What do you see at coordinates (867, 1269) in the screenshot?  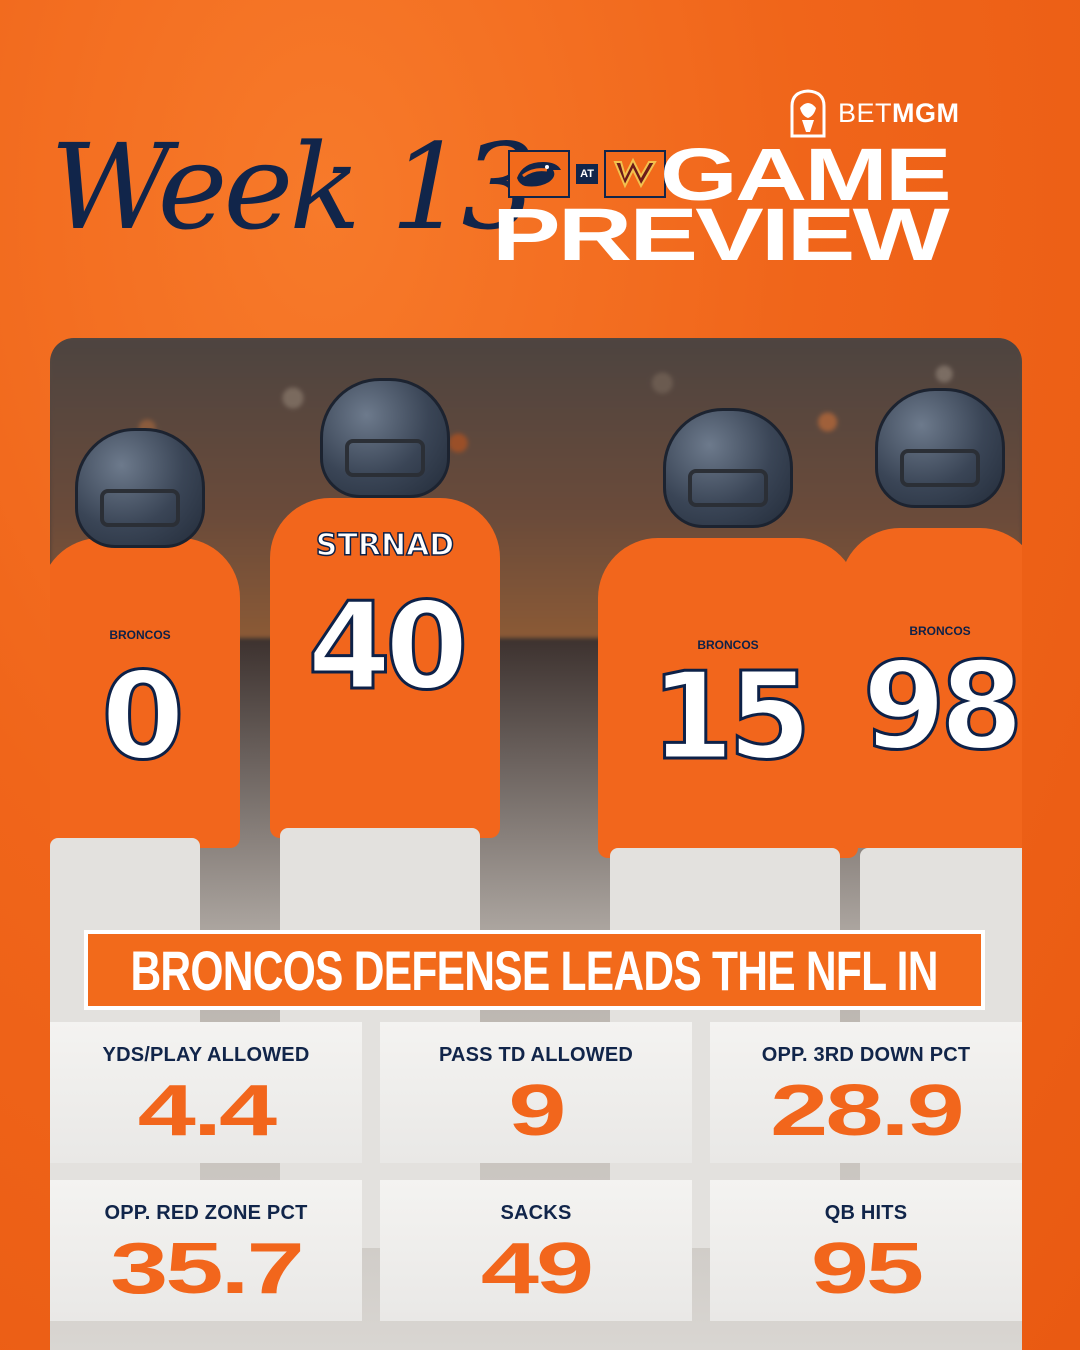 I see `stat-value: 95` at bounding box center [867, 1269].